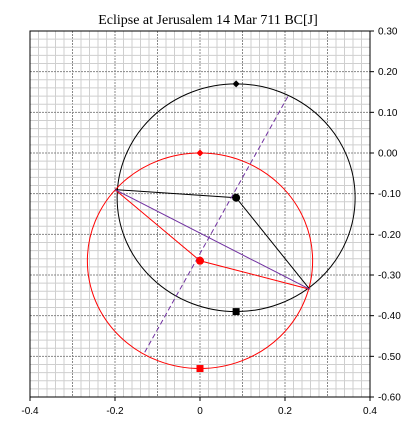  What do you see at coordinates (30, 411) in the screenshot?
I see `x-tick-label: -0.4` at bounding box center [30, 411].